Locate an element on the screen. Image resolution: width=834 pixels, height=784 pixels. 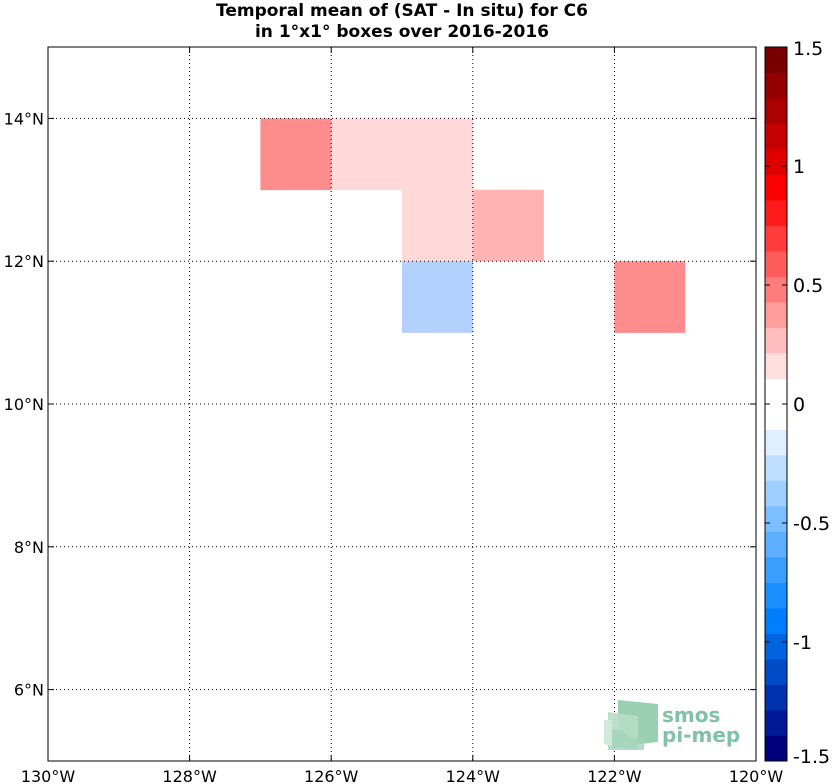
colorbar-tick-label: -1 is located at coordinates (802, 643).